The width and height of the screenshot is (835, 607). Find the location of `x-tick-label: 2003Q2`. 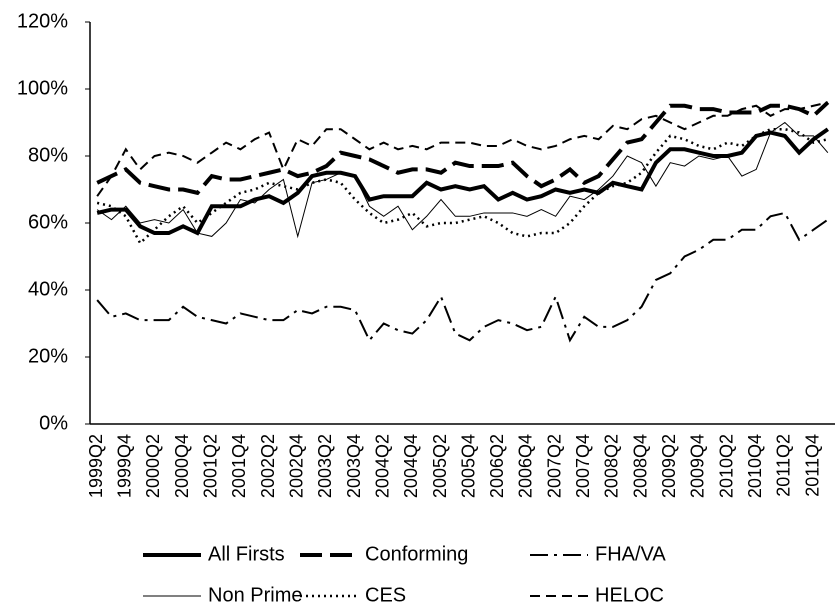

x-tick-label: 2003Q2 is located at coordinates (325, 466).